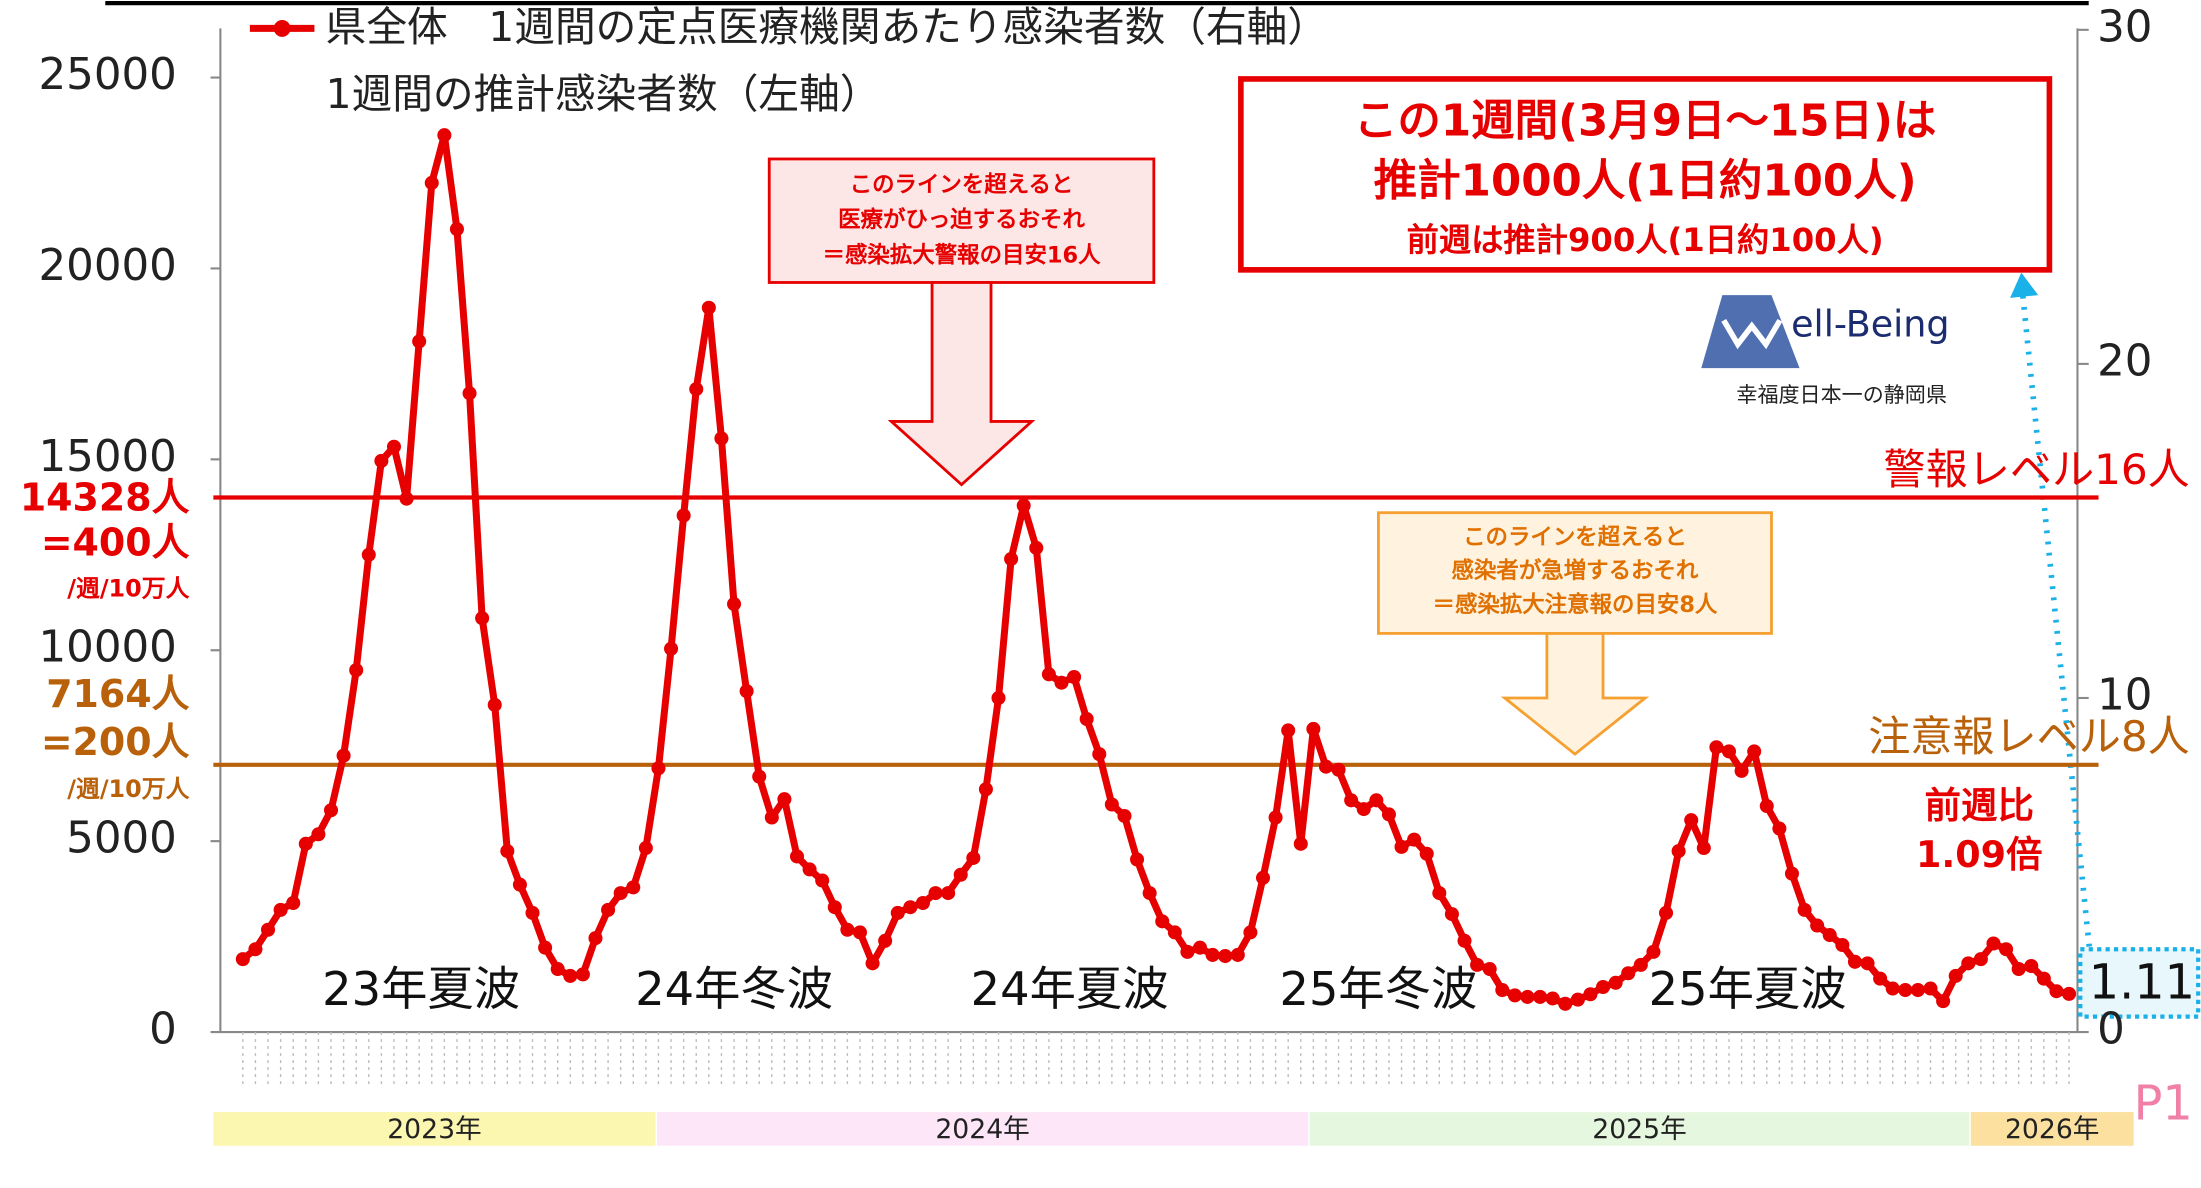  What do you see at coordinates (2037, 469) in the screenshot?
I see `reference-label: 警報レベル16人` at bounding box center [2037, 469].